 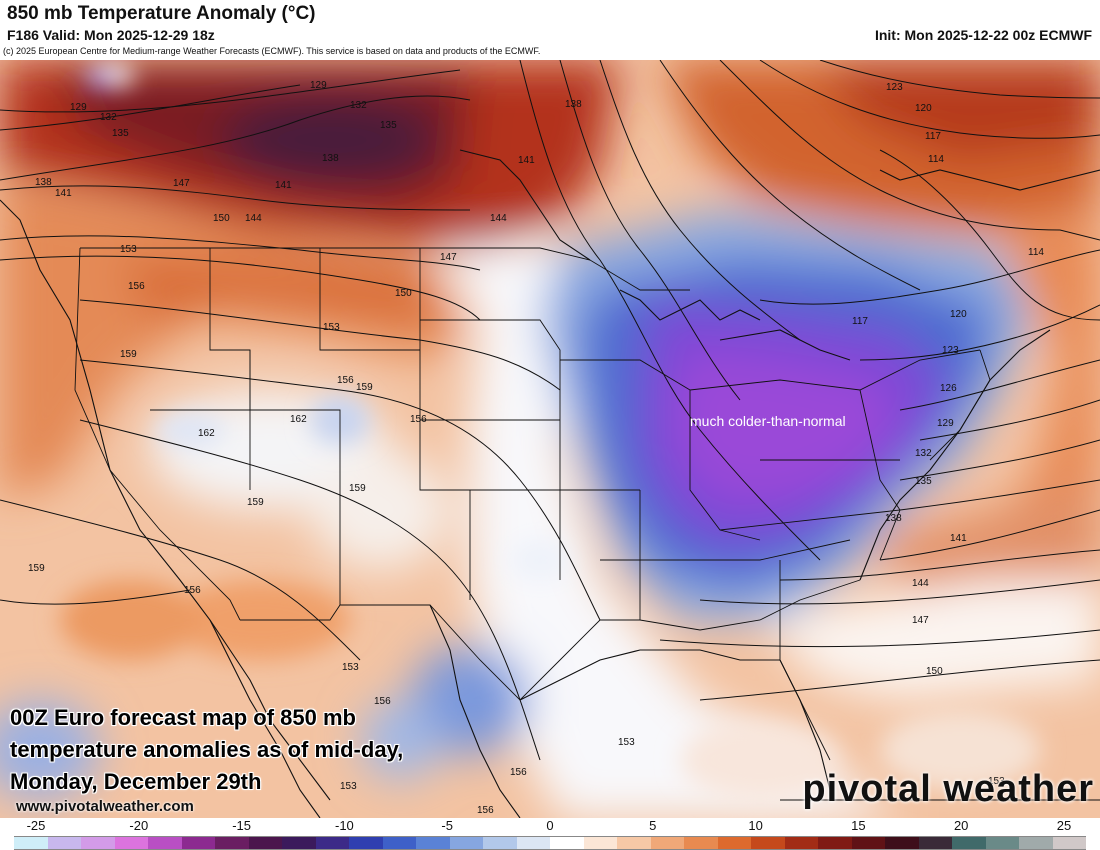 I want to click on colorbar-tick-label: -15, so click(x=241, y=825).